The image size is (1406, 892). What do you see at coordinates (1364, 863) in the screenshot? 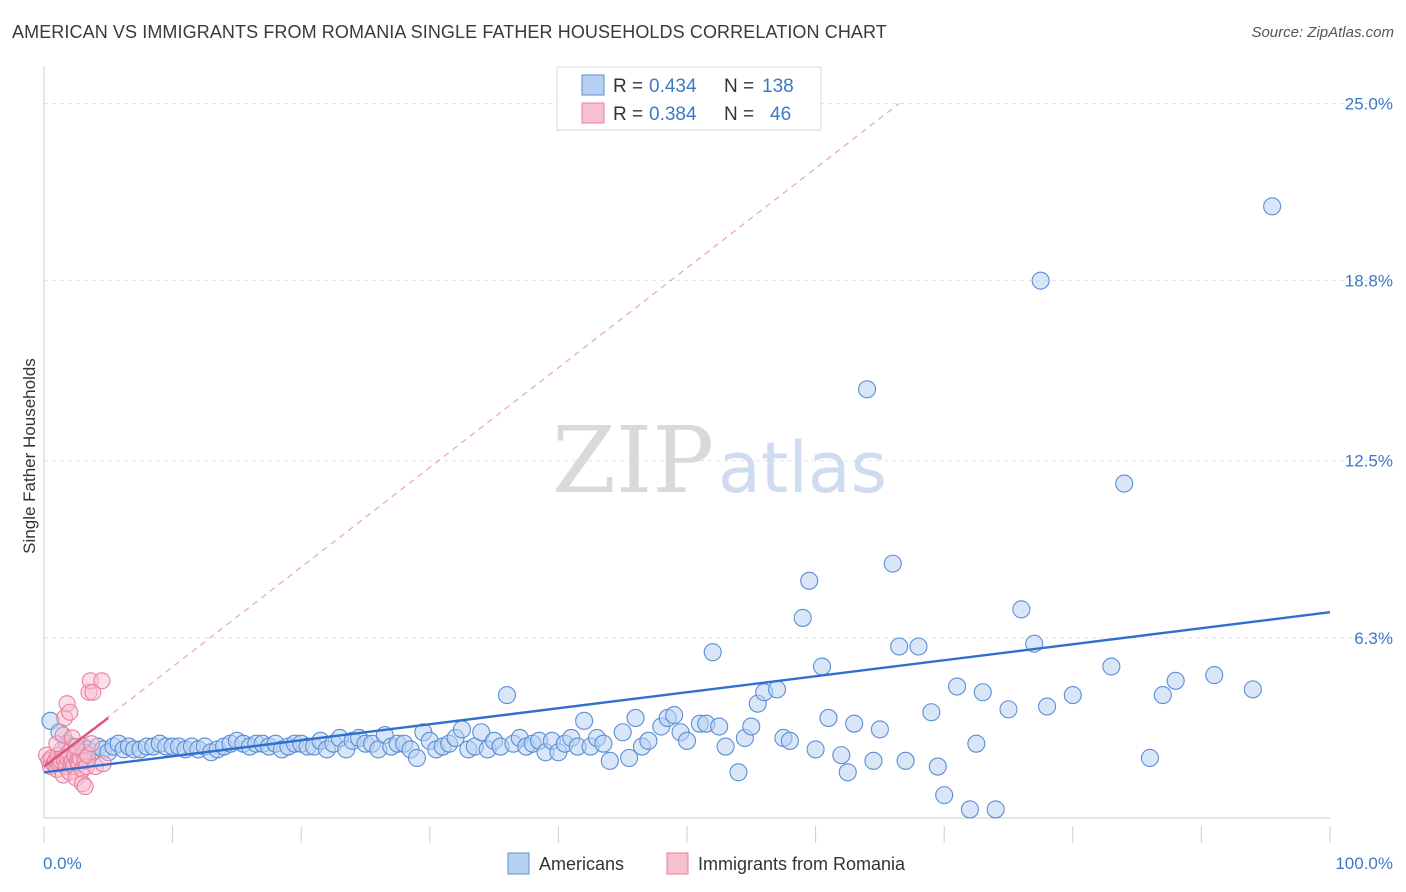
I see `x-tick-label: 100.0%` at bounding box center [1364, 863].